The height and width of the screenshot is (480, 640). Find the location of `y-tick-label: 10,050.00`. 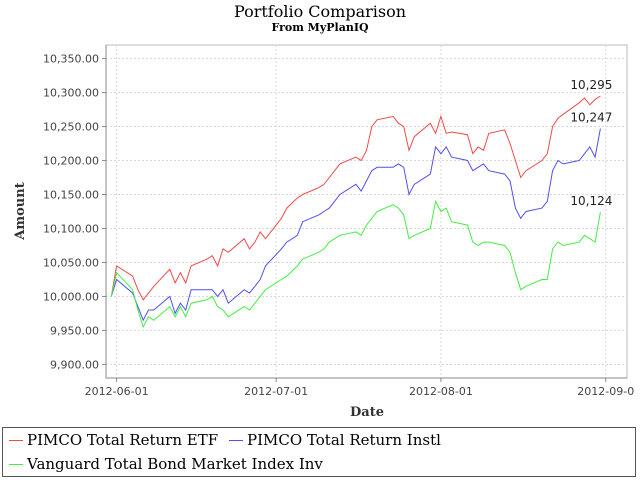

y-tick-label: 10,050.00 is located at coordinates (71, 262).